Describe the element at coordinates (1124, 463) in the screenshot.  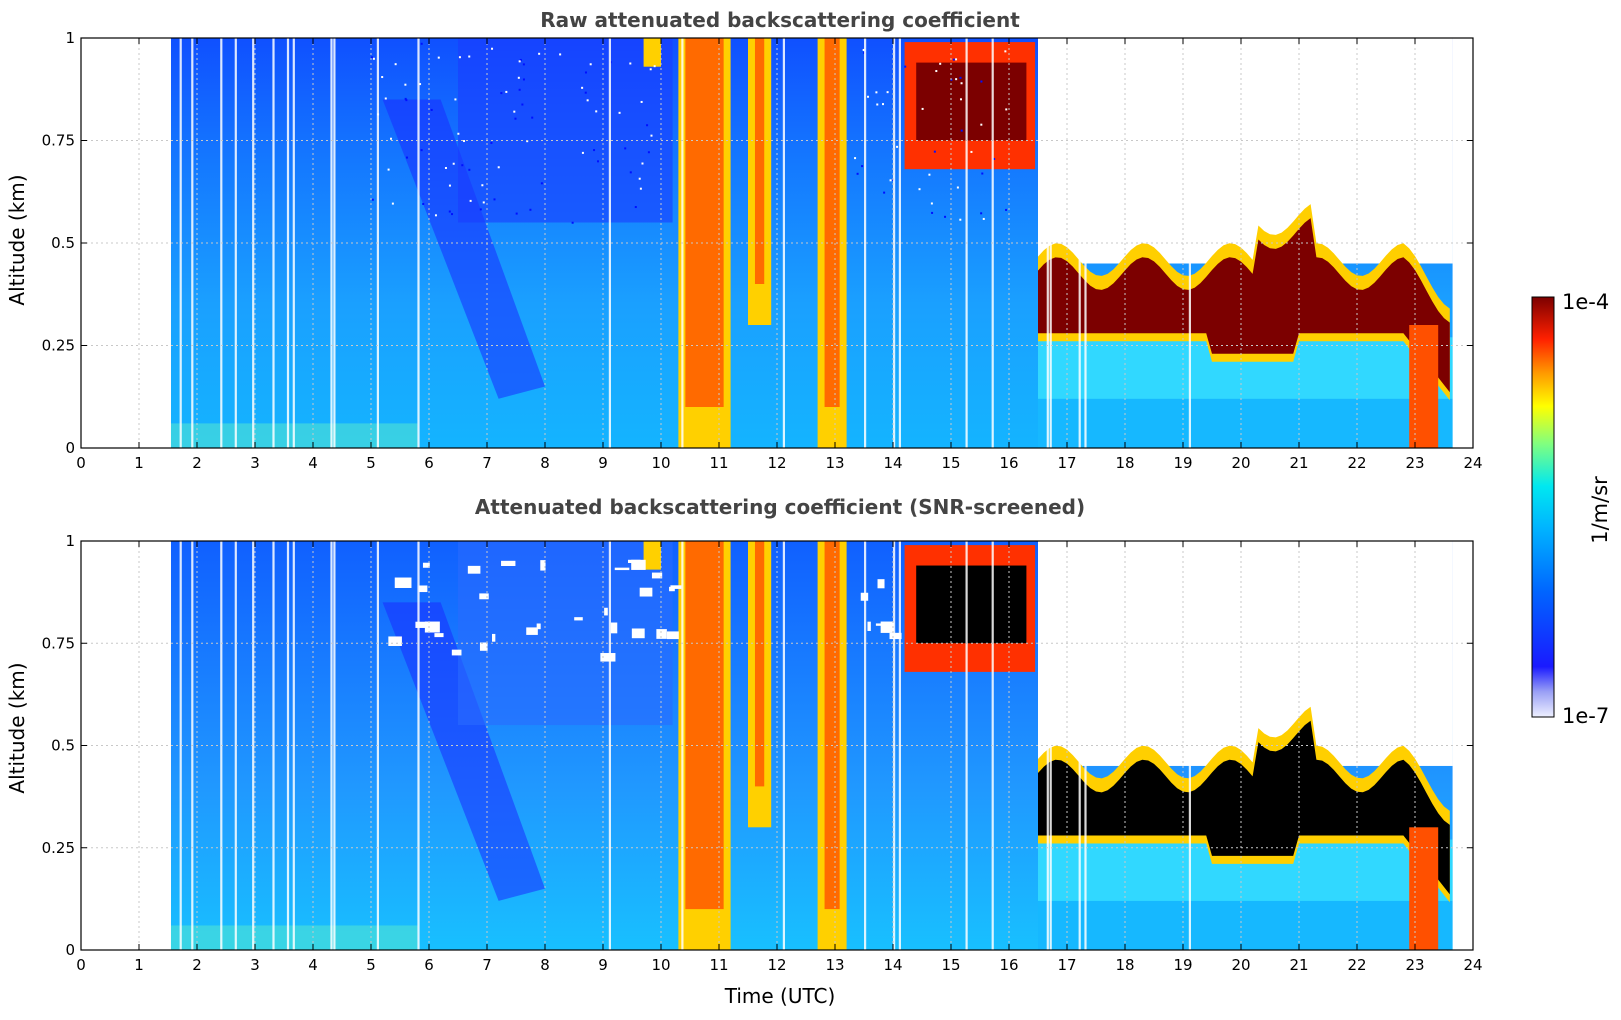
I see `x-tick-label: 18` at that location.